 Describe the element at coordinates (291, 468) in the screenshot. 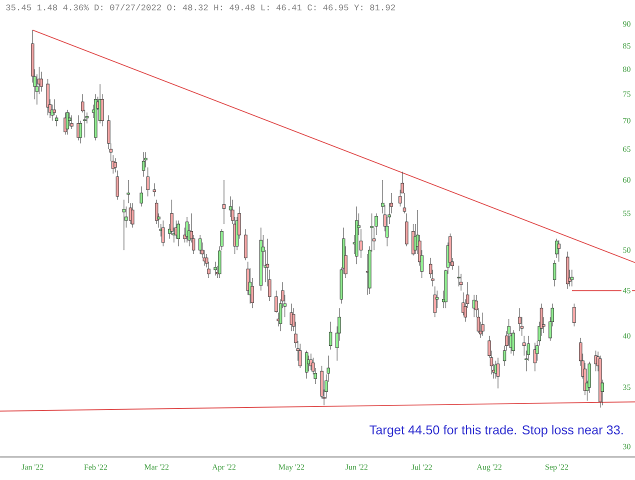

I see `x-tick-label: May '22` at that location.